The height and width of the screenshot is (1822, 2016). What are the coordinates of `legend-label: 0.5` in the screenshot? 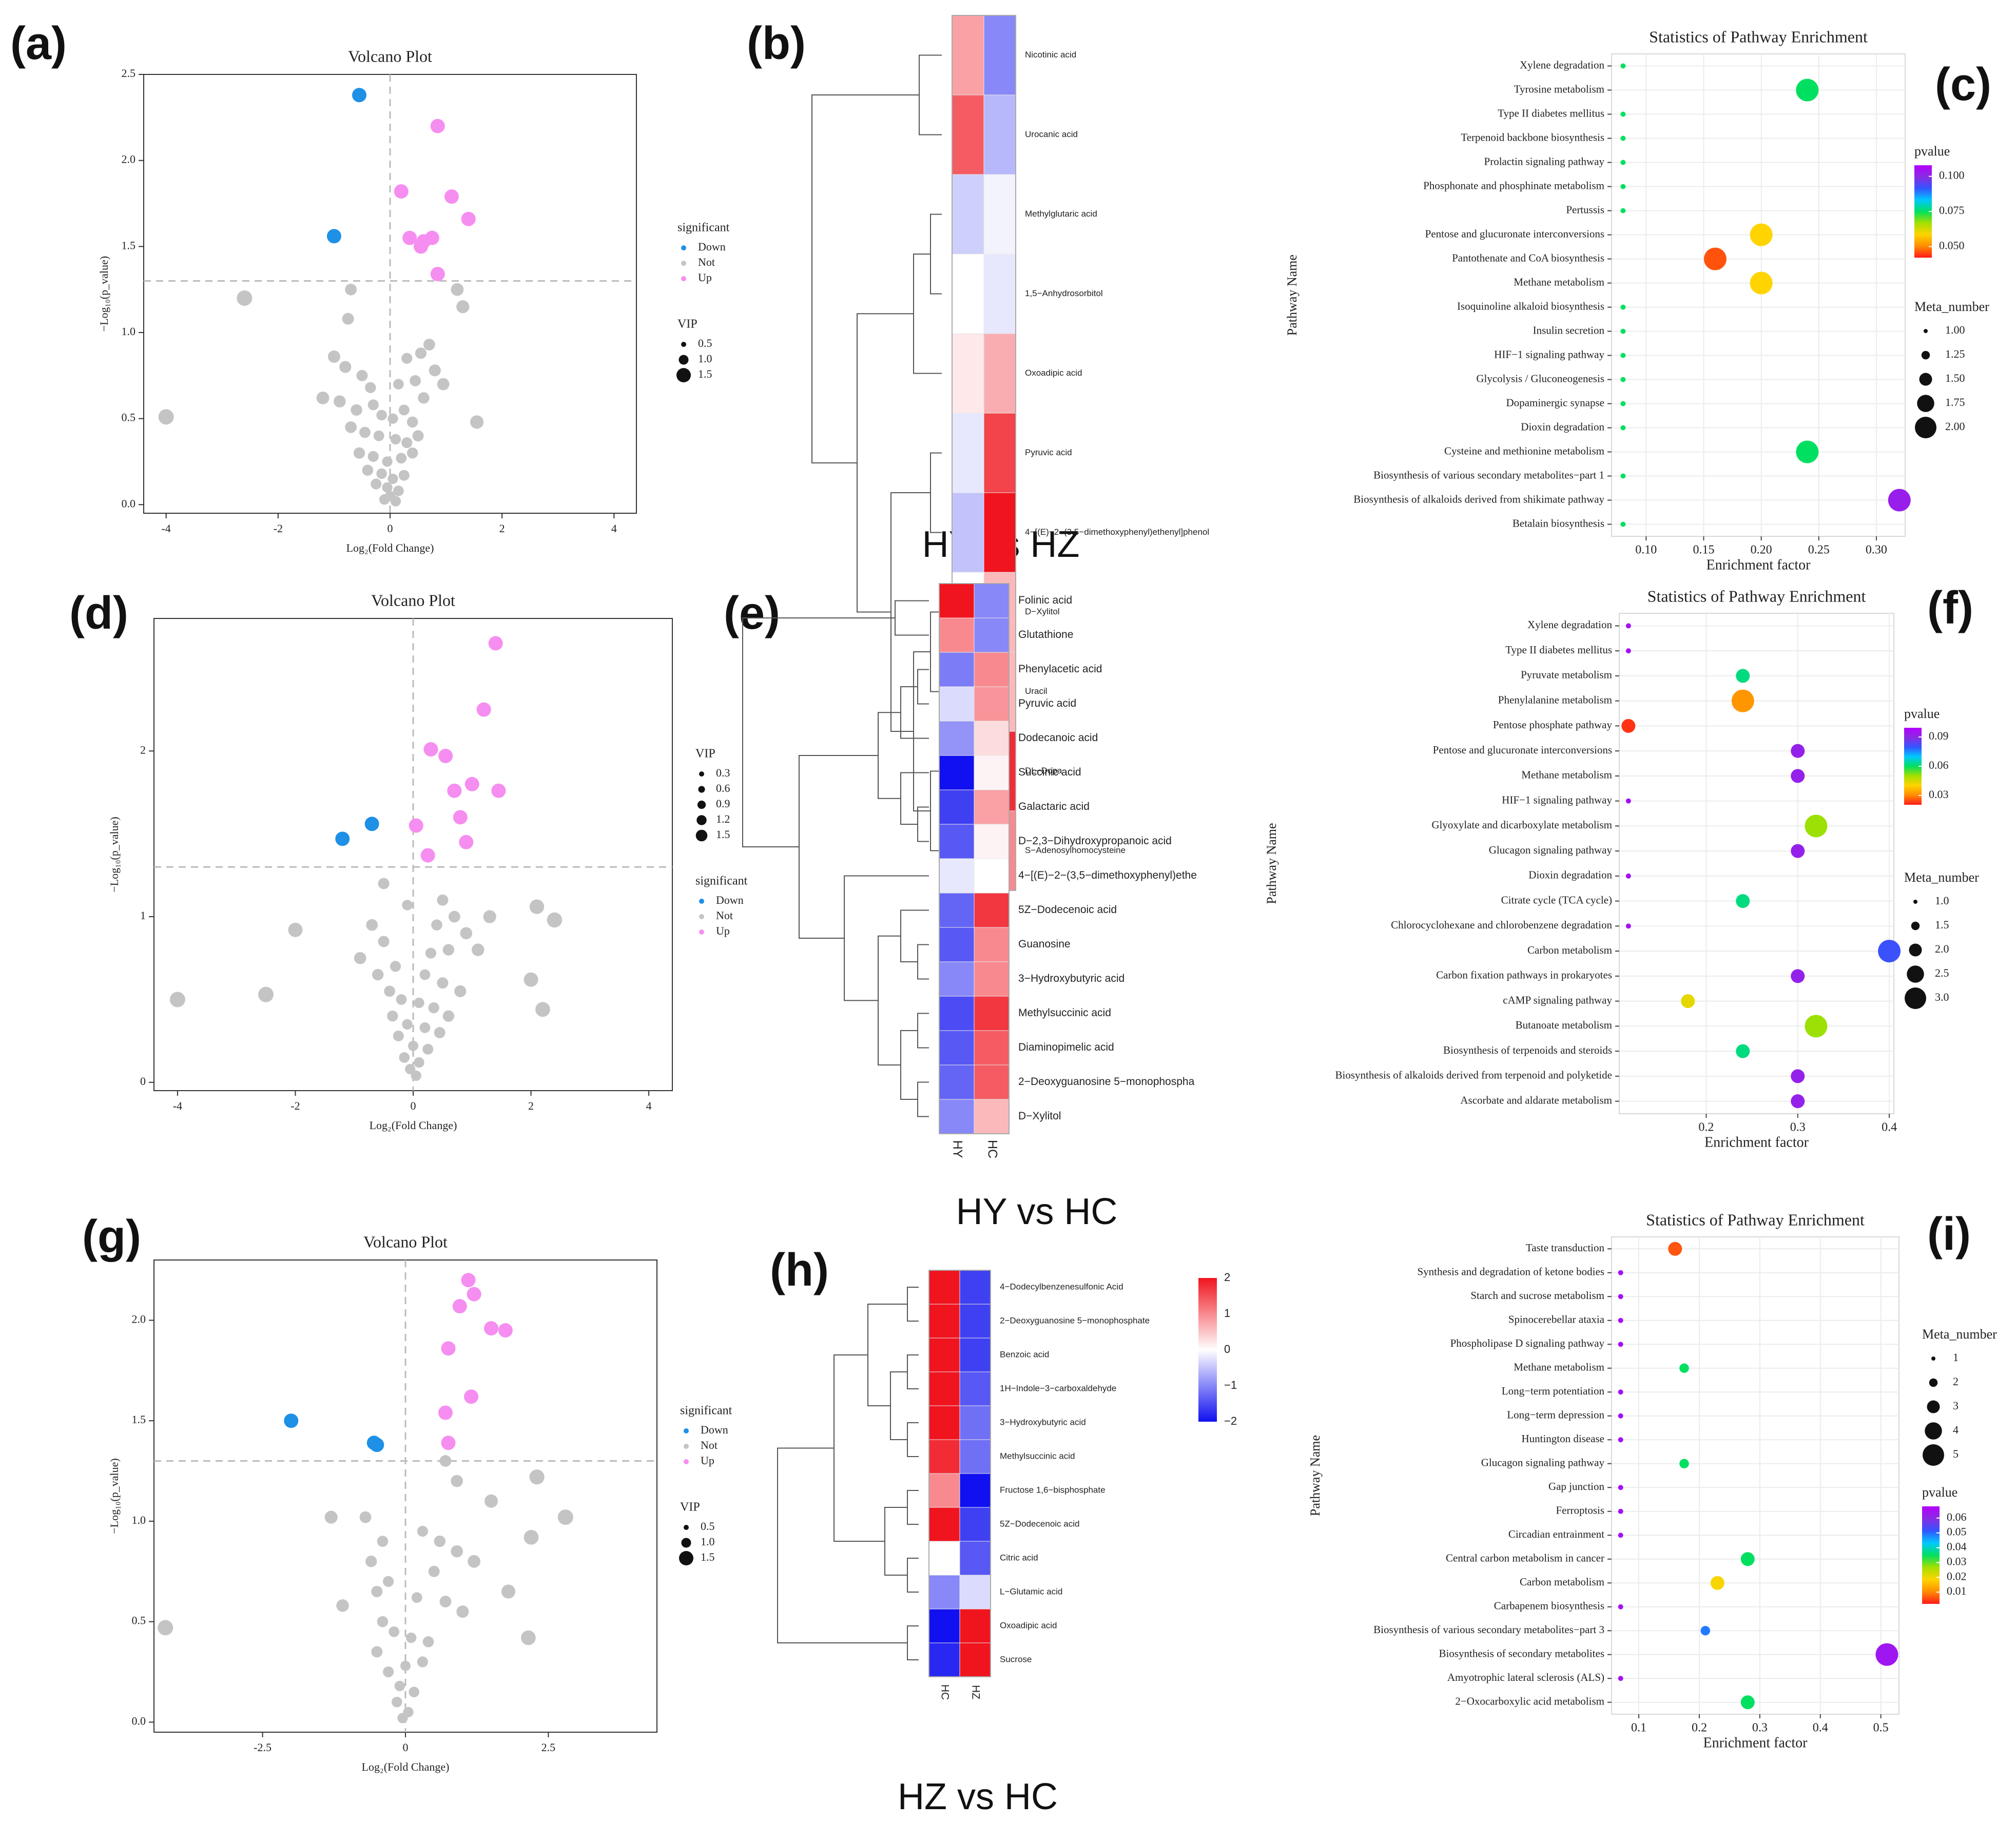 It's located at (708, 1526).